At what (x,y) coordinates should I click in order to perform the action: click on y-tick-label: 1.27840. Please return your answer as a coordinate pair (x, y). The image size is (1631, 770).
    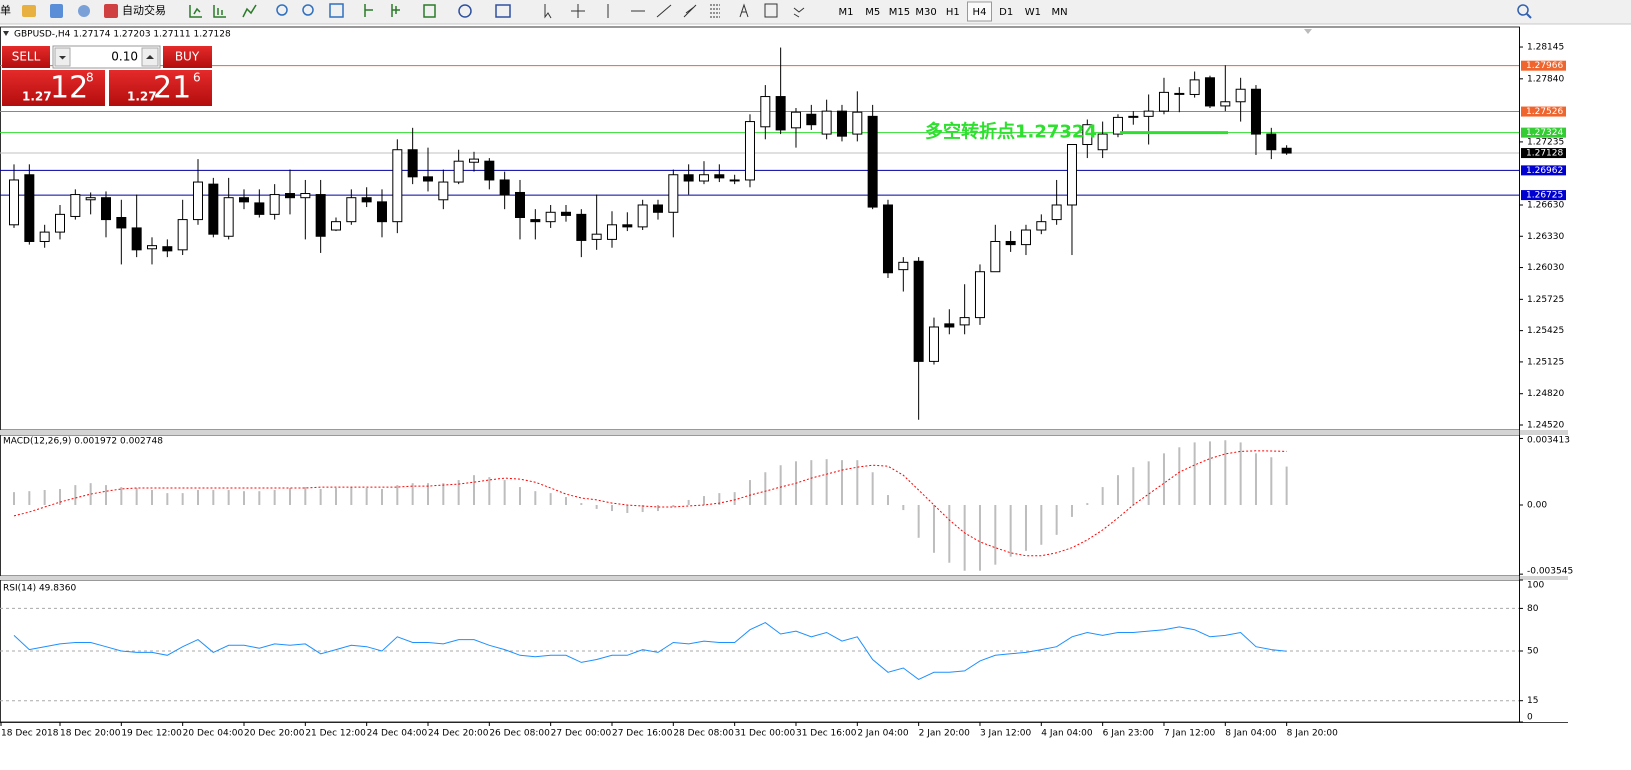
    Looking at the image, I should click on (1545, 79).